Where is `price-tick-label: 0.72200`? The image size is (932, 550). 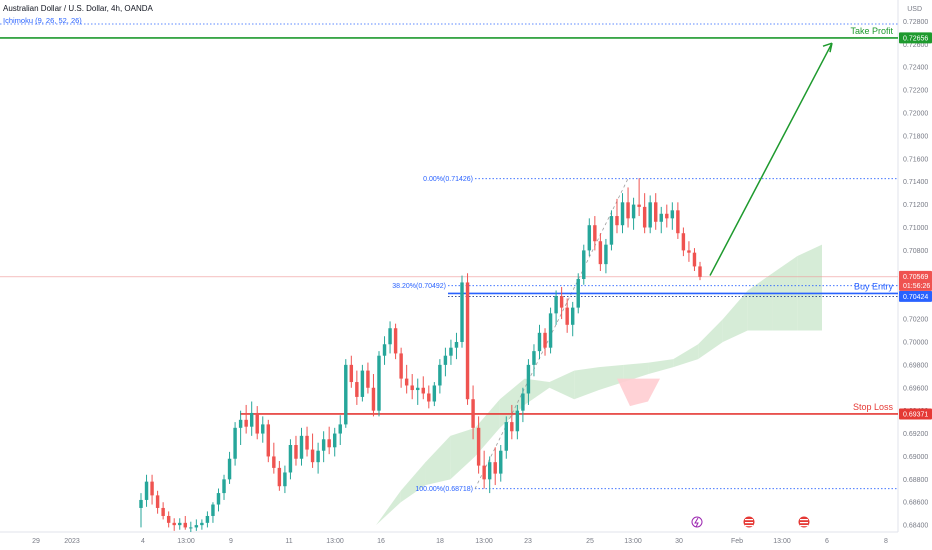
price-tick-label: 0.72200 is located at coordinates (915, 91).